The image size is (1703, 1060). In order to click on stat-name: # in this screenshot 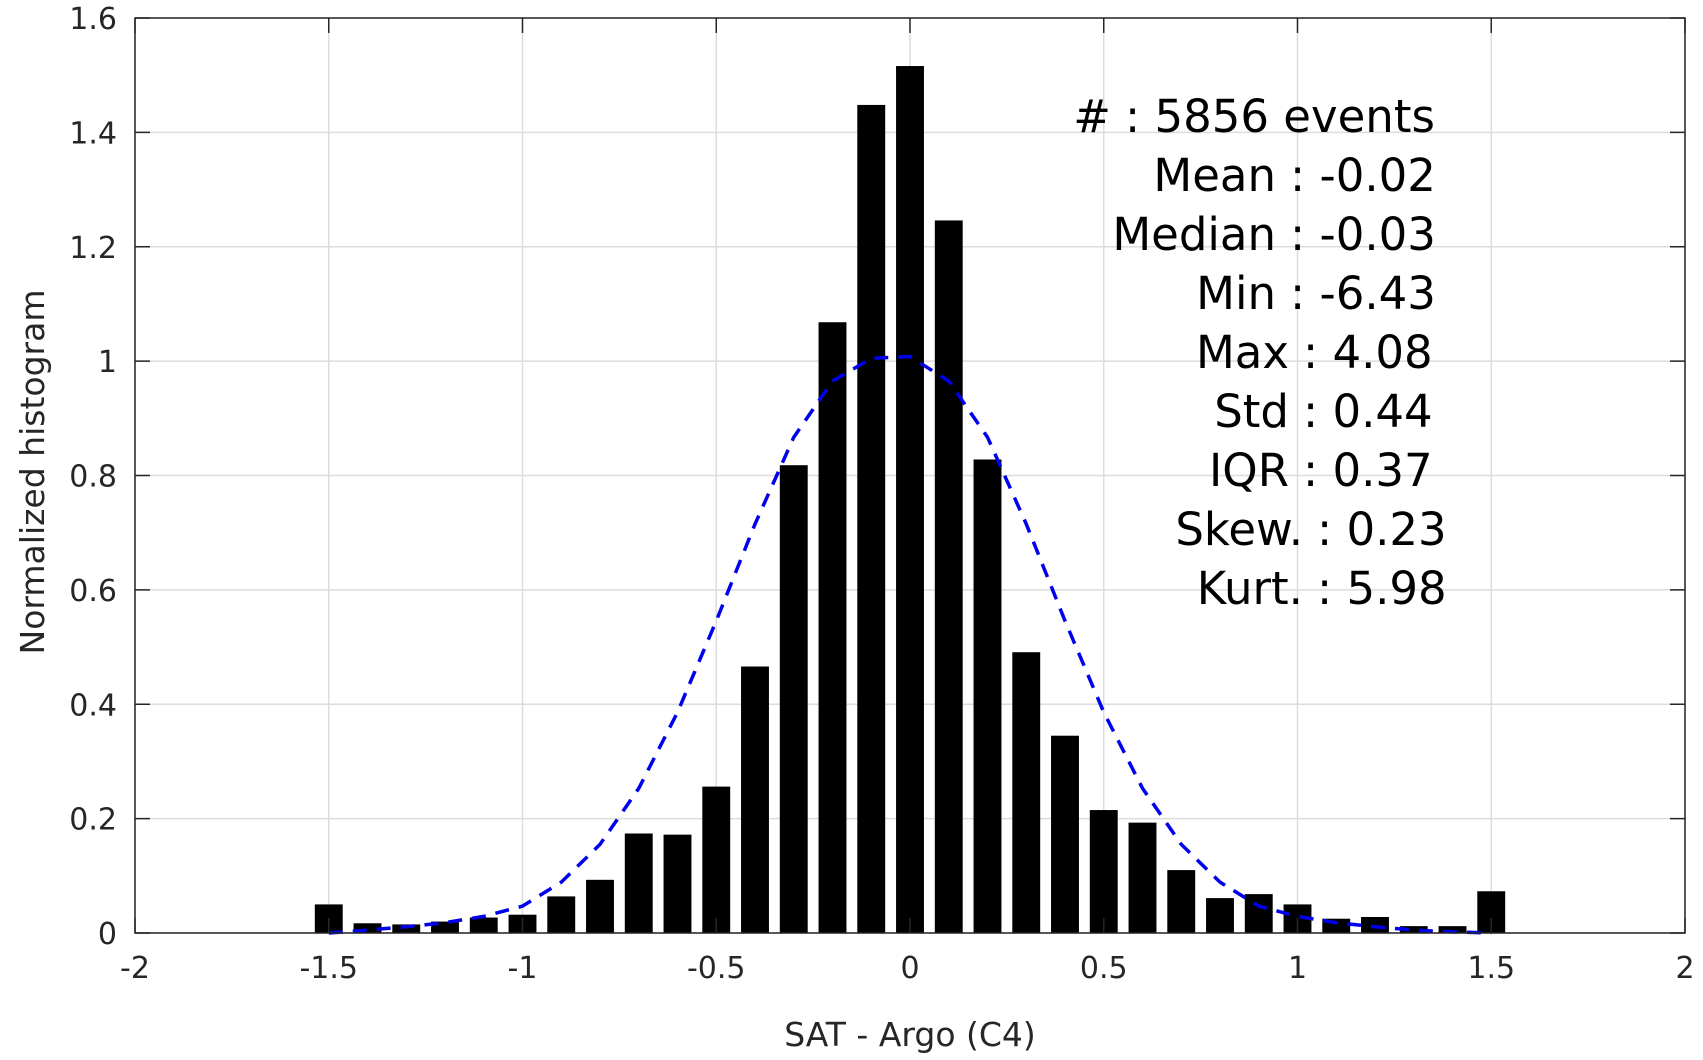, I will do `click(1092, 116)`.